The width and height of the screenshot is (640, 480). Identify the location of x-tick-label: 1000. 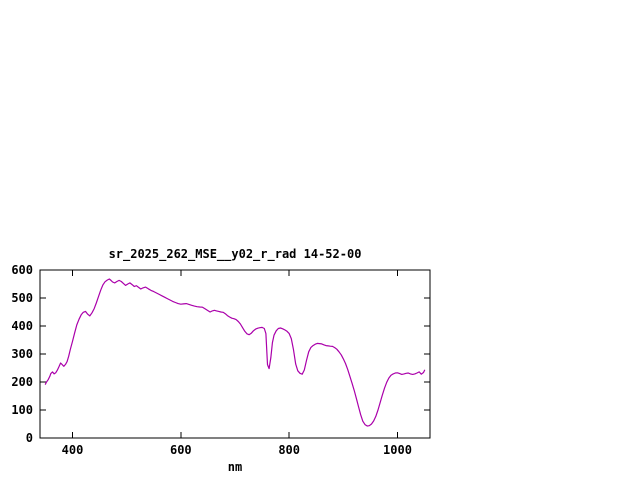
(397, 450).